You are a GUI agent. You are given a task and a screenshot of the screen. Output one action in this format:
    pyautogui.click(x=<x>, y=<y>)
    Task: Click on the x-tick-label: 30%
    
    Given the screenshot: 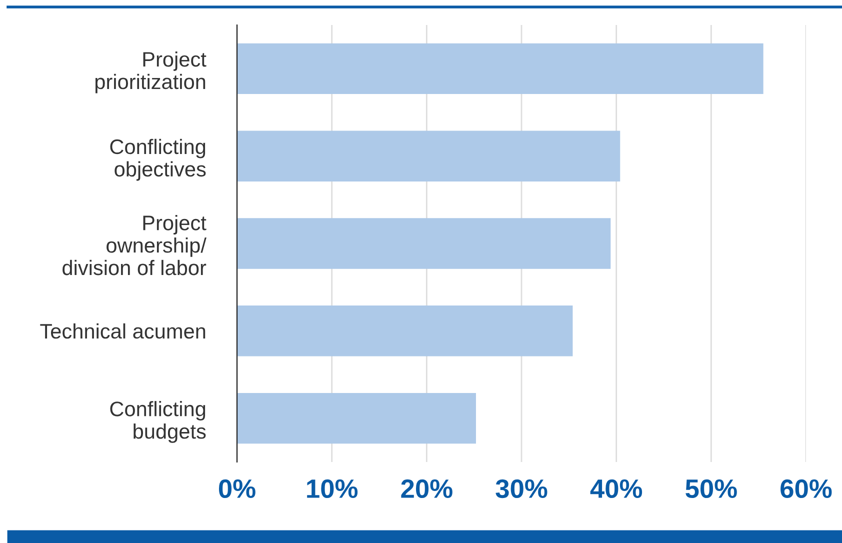 What is the action you would take?
    pyautogui.click(x=522, y=488)
    